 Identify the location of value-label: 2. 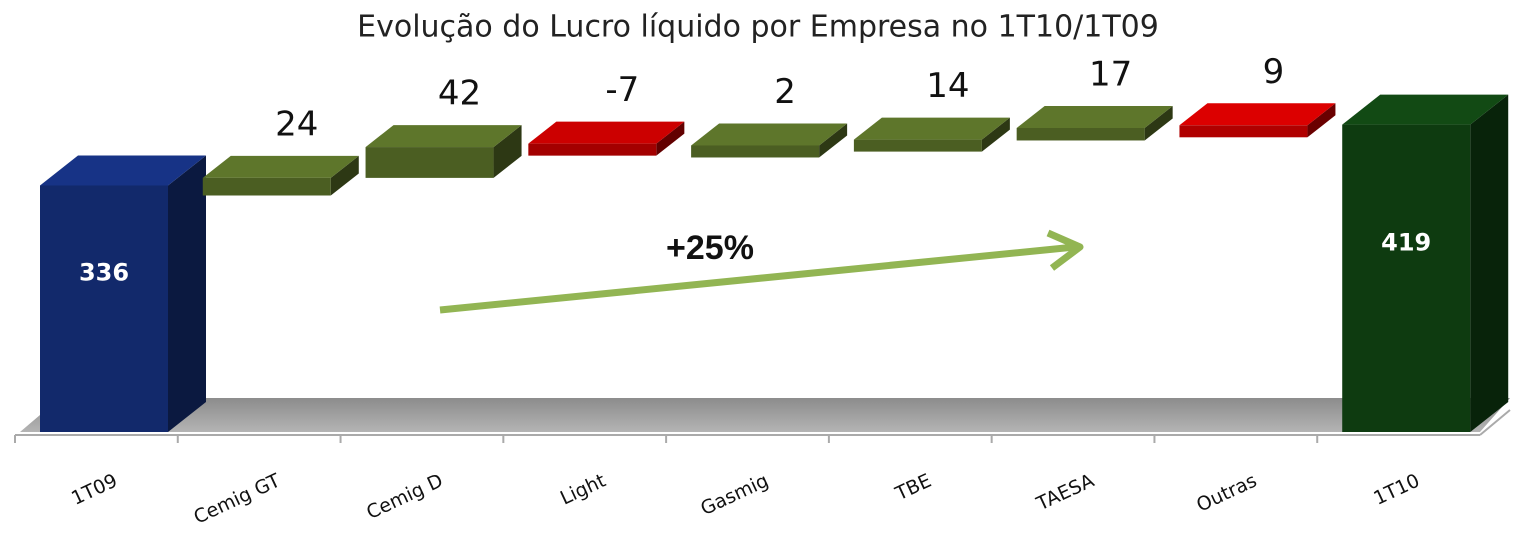
(785, 92).